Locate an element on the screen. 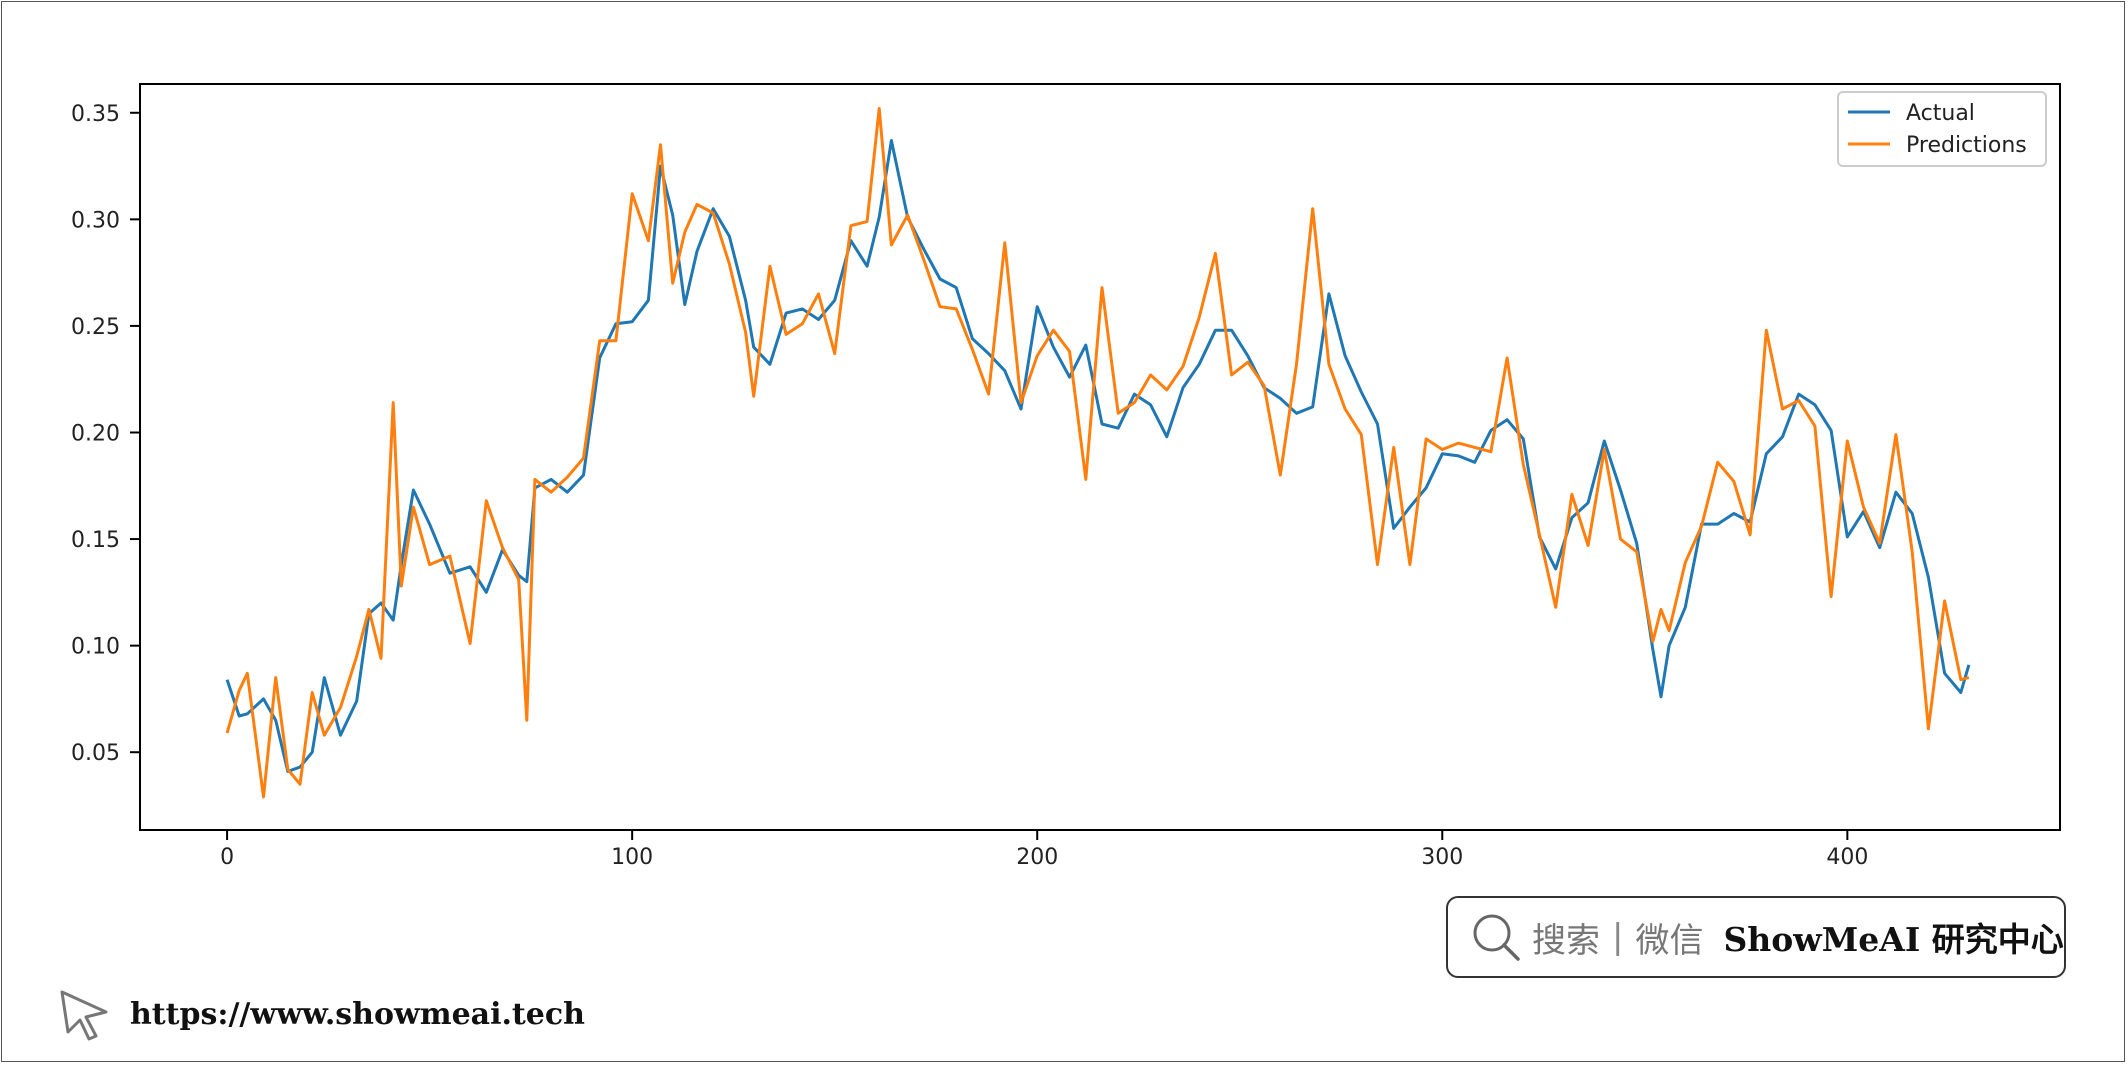 The width and height of the screenshot is (2128, 1065). legend: Actual Predictions is located at coordinates (1942, 129).